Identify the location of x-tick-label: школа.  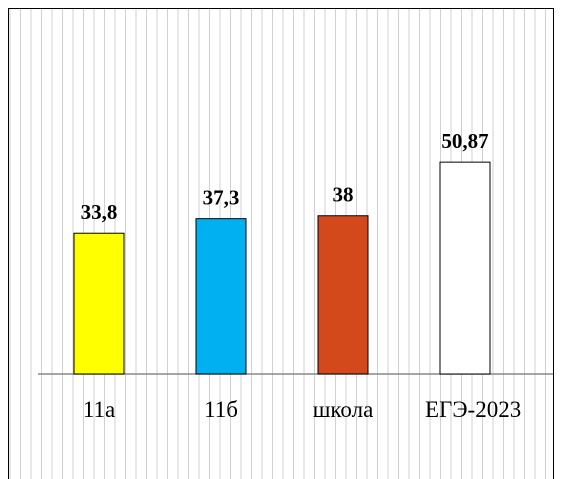
(343, 409).